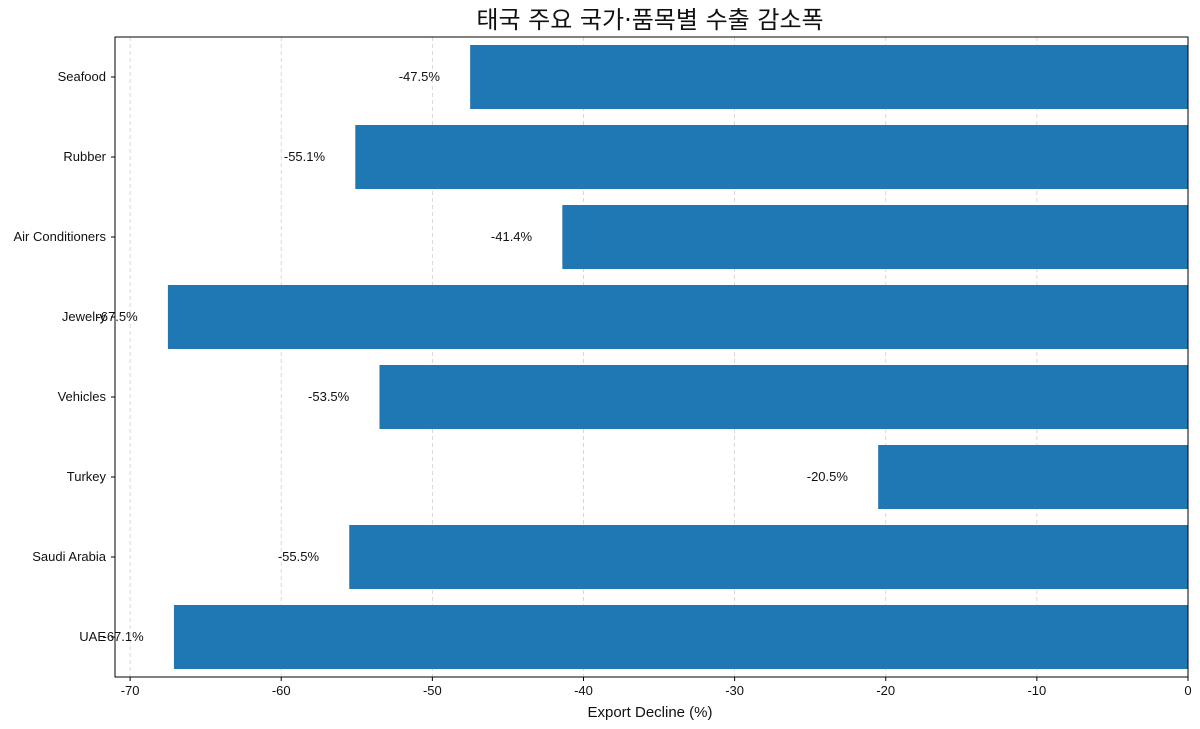  Describe the element at coordinates (84, 316) in the screenshot. I see `y-tick-label: Jewelry` at that location.